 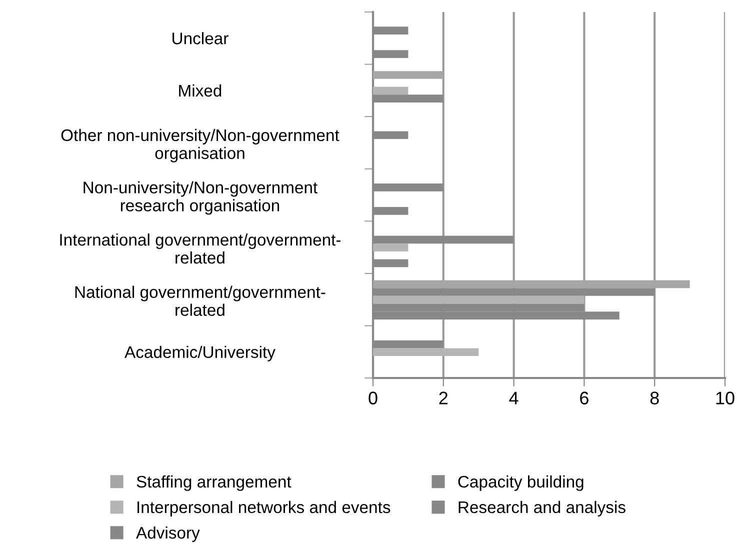 I want to click on y-tick-label: Mixed, so click(x=200, y=90).